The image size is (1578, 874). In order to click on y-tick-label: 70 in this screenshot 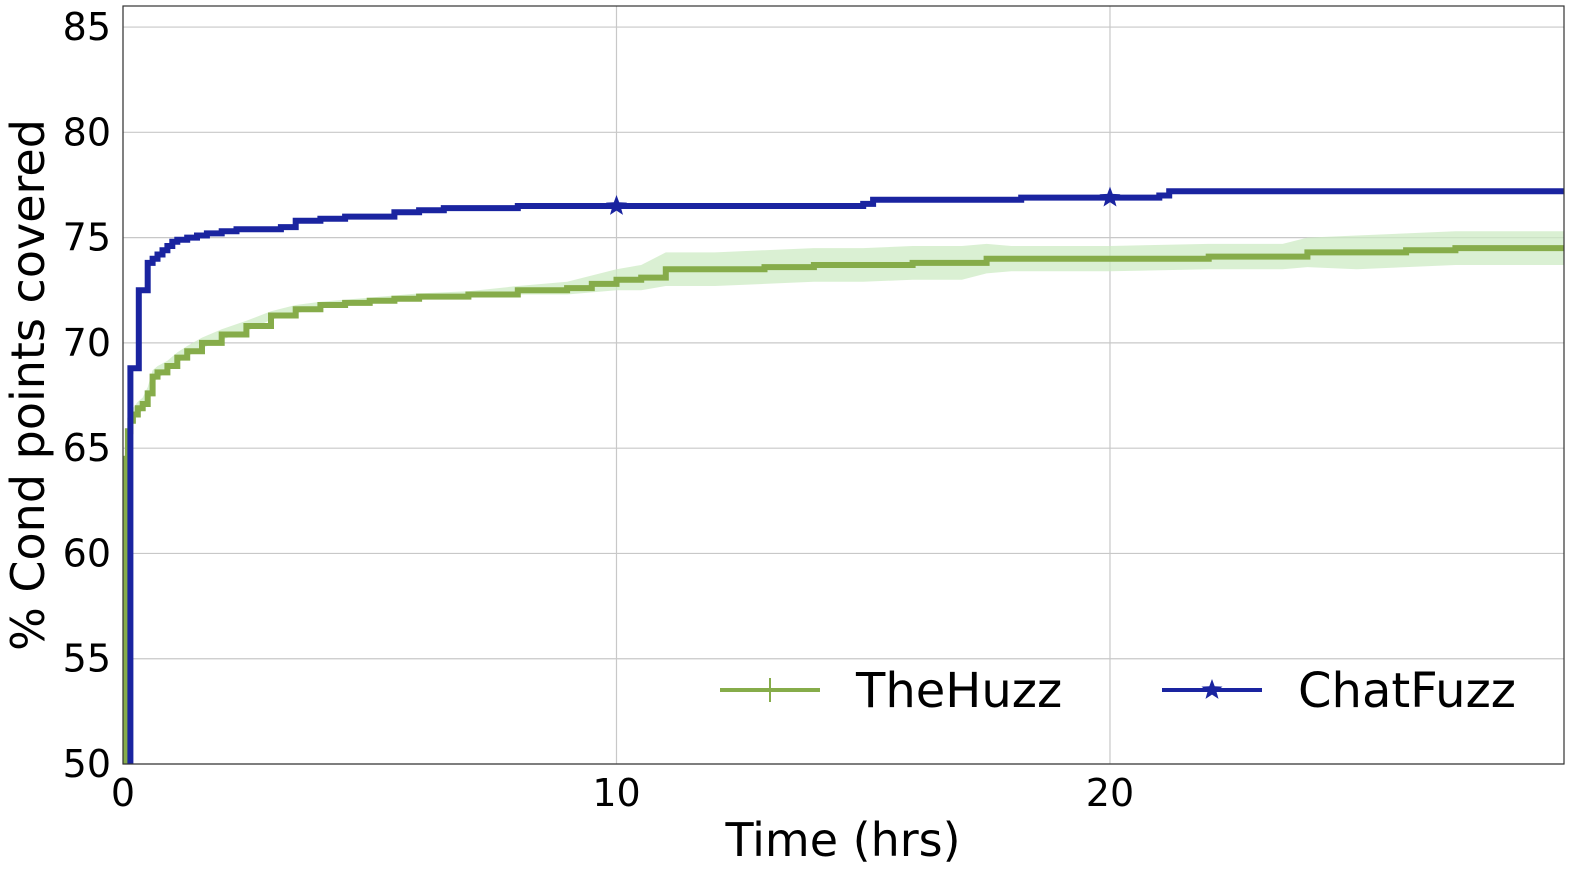, I will do `click(87, 343)`.